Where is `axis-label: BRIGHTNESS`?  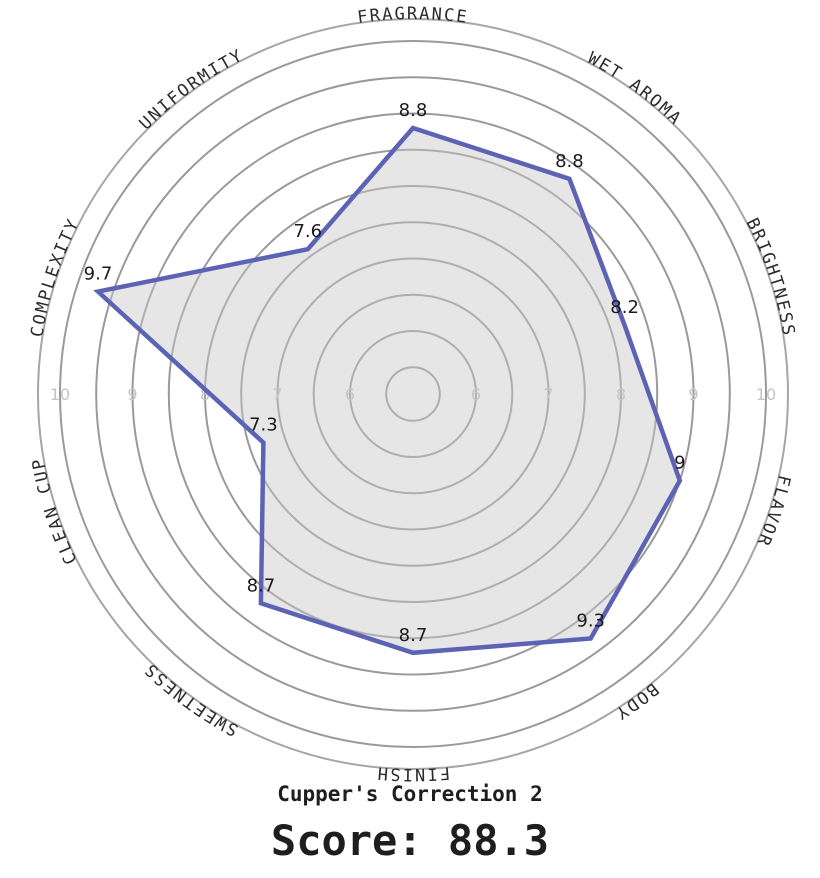 axis-label: BRIGHTNESS is located at coordinates (770, 277).